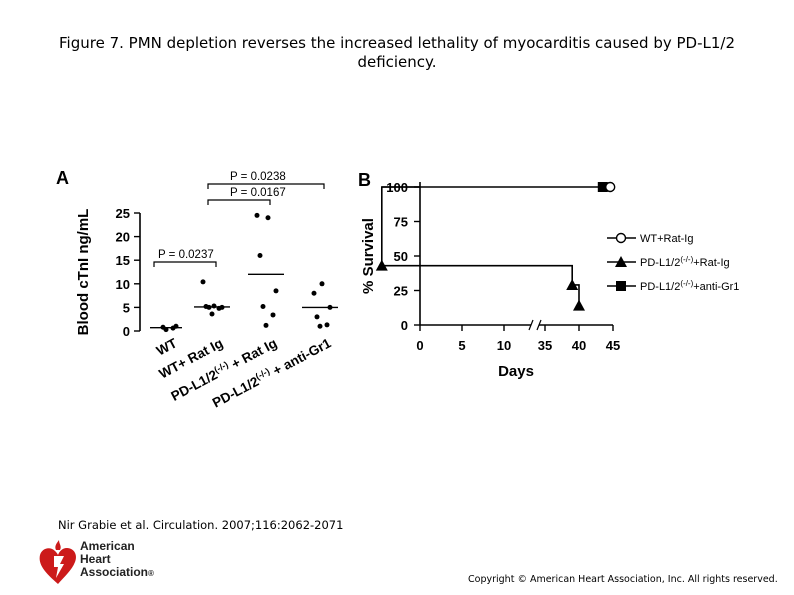 The width and height of the screenshot is (794, 595). I want to click on panel-b-x-tick-label: 45, so click(613, 345).